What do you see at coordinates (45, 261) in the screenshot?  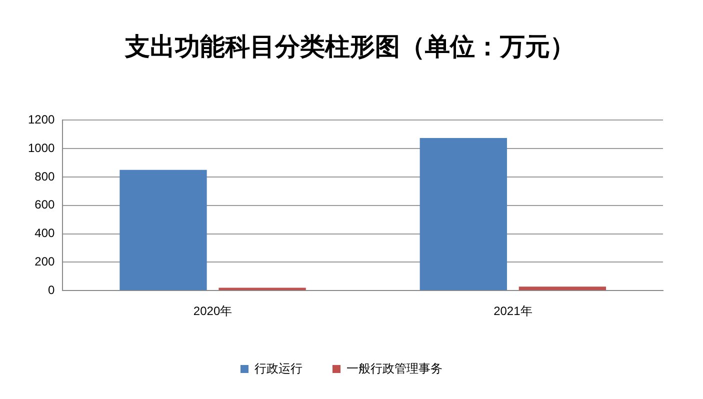 I see `y-tick-label: 200` at bounding box center [45, 261].